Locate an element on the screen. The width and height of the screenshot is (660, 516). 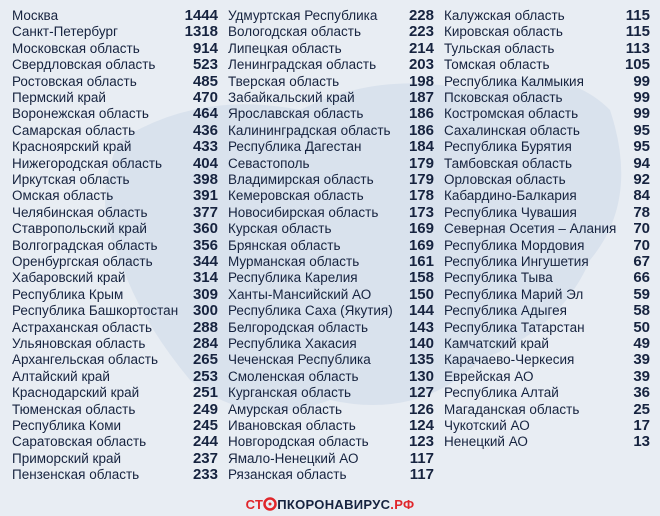
region-name: Тамбовская область is located at coordinates (508, 163).